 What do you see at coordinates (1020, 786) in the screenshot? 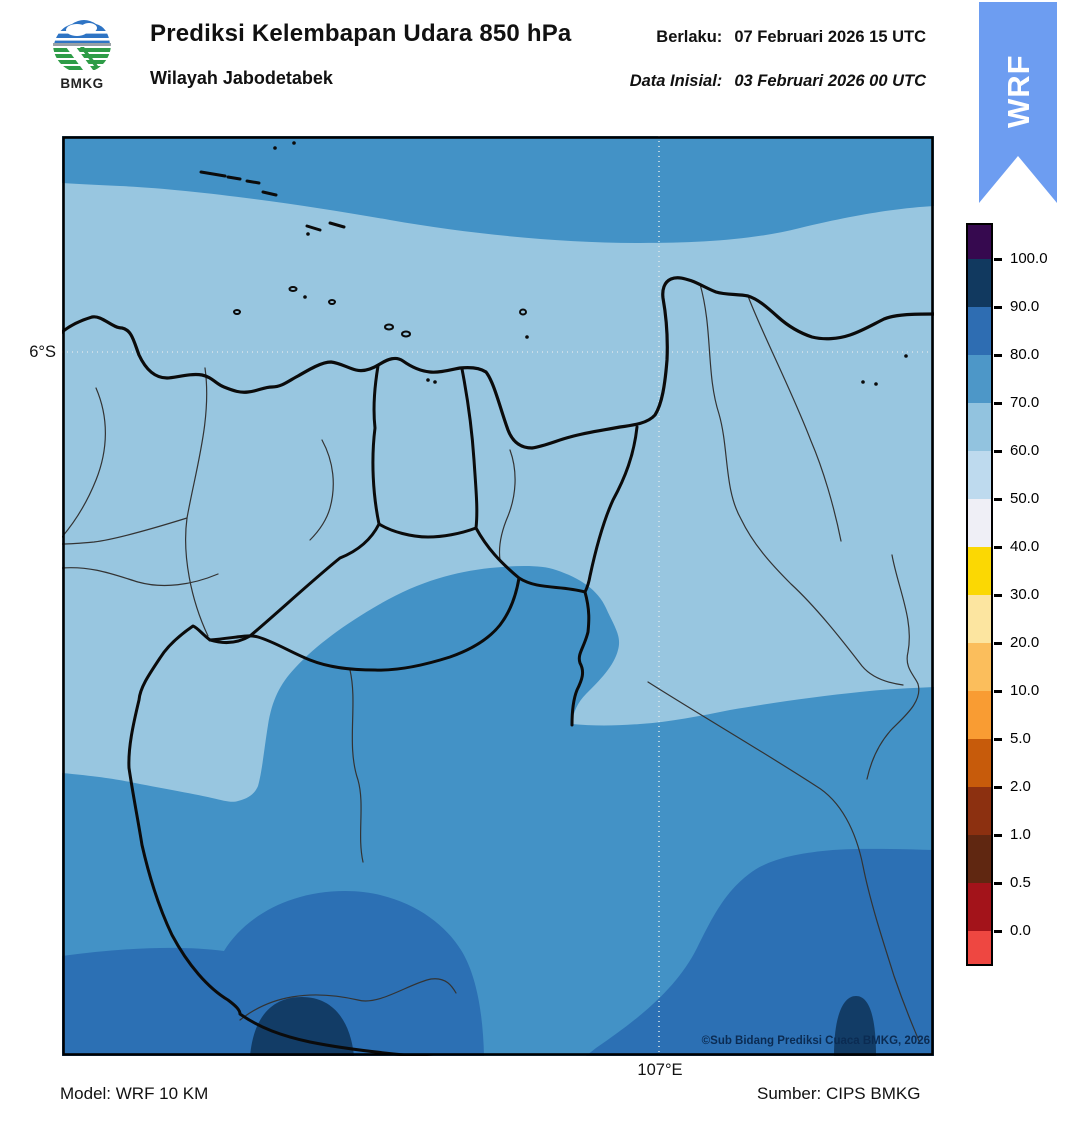
I see `colorbar-tick-label: 2.0` at bounding box center [1020, 786].